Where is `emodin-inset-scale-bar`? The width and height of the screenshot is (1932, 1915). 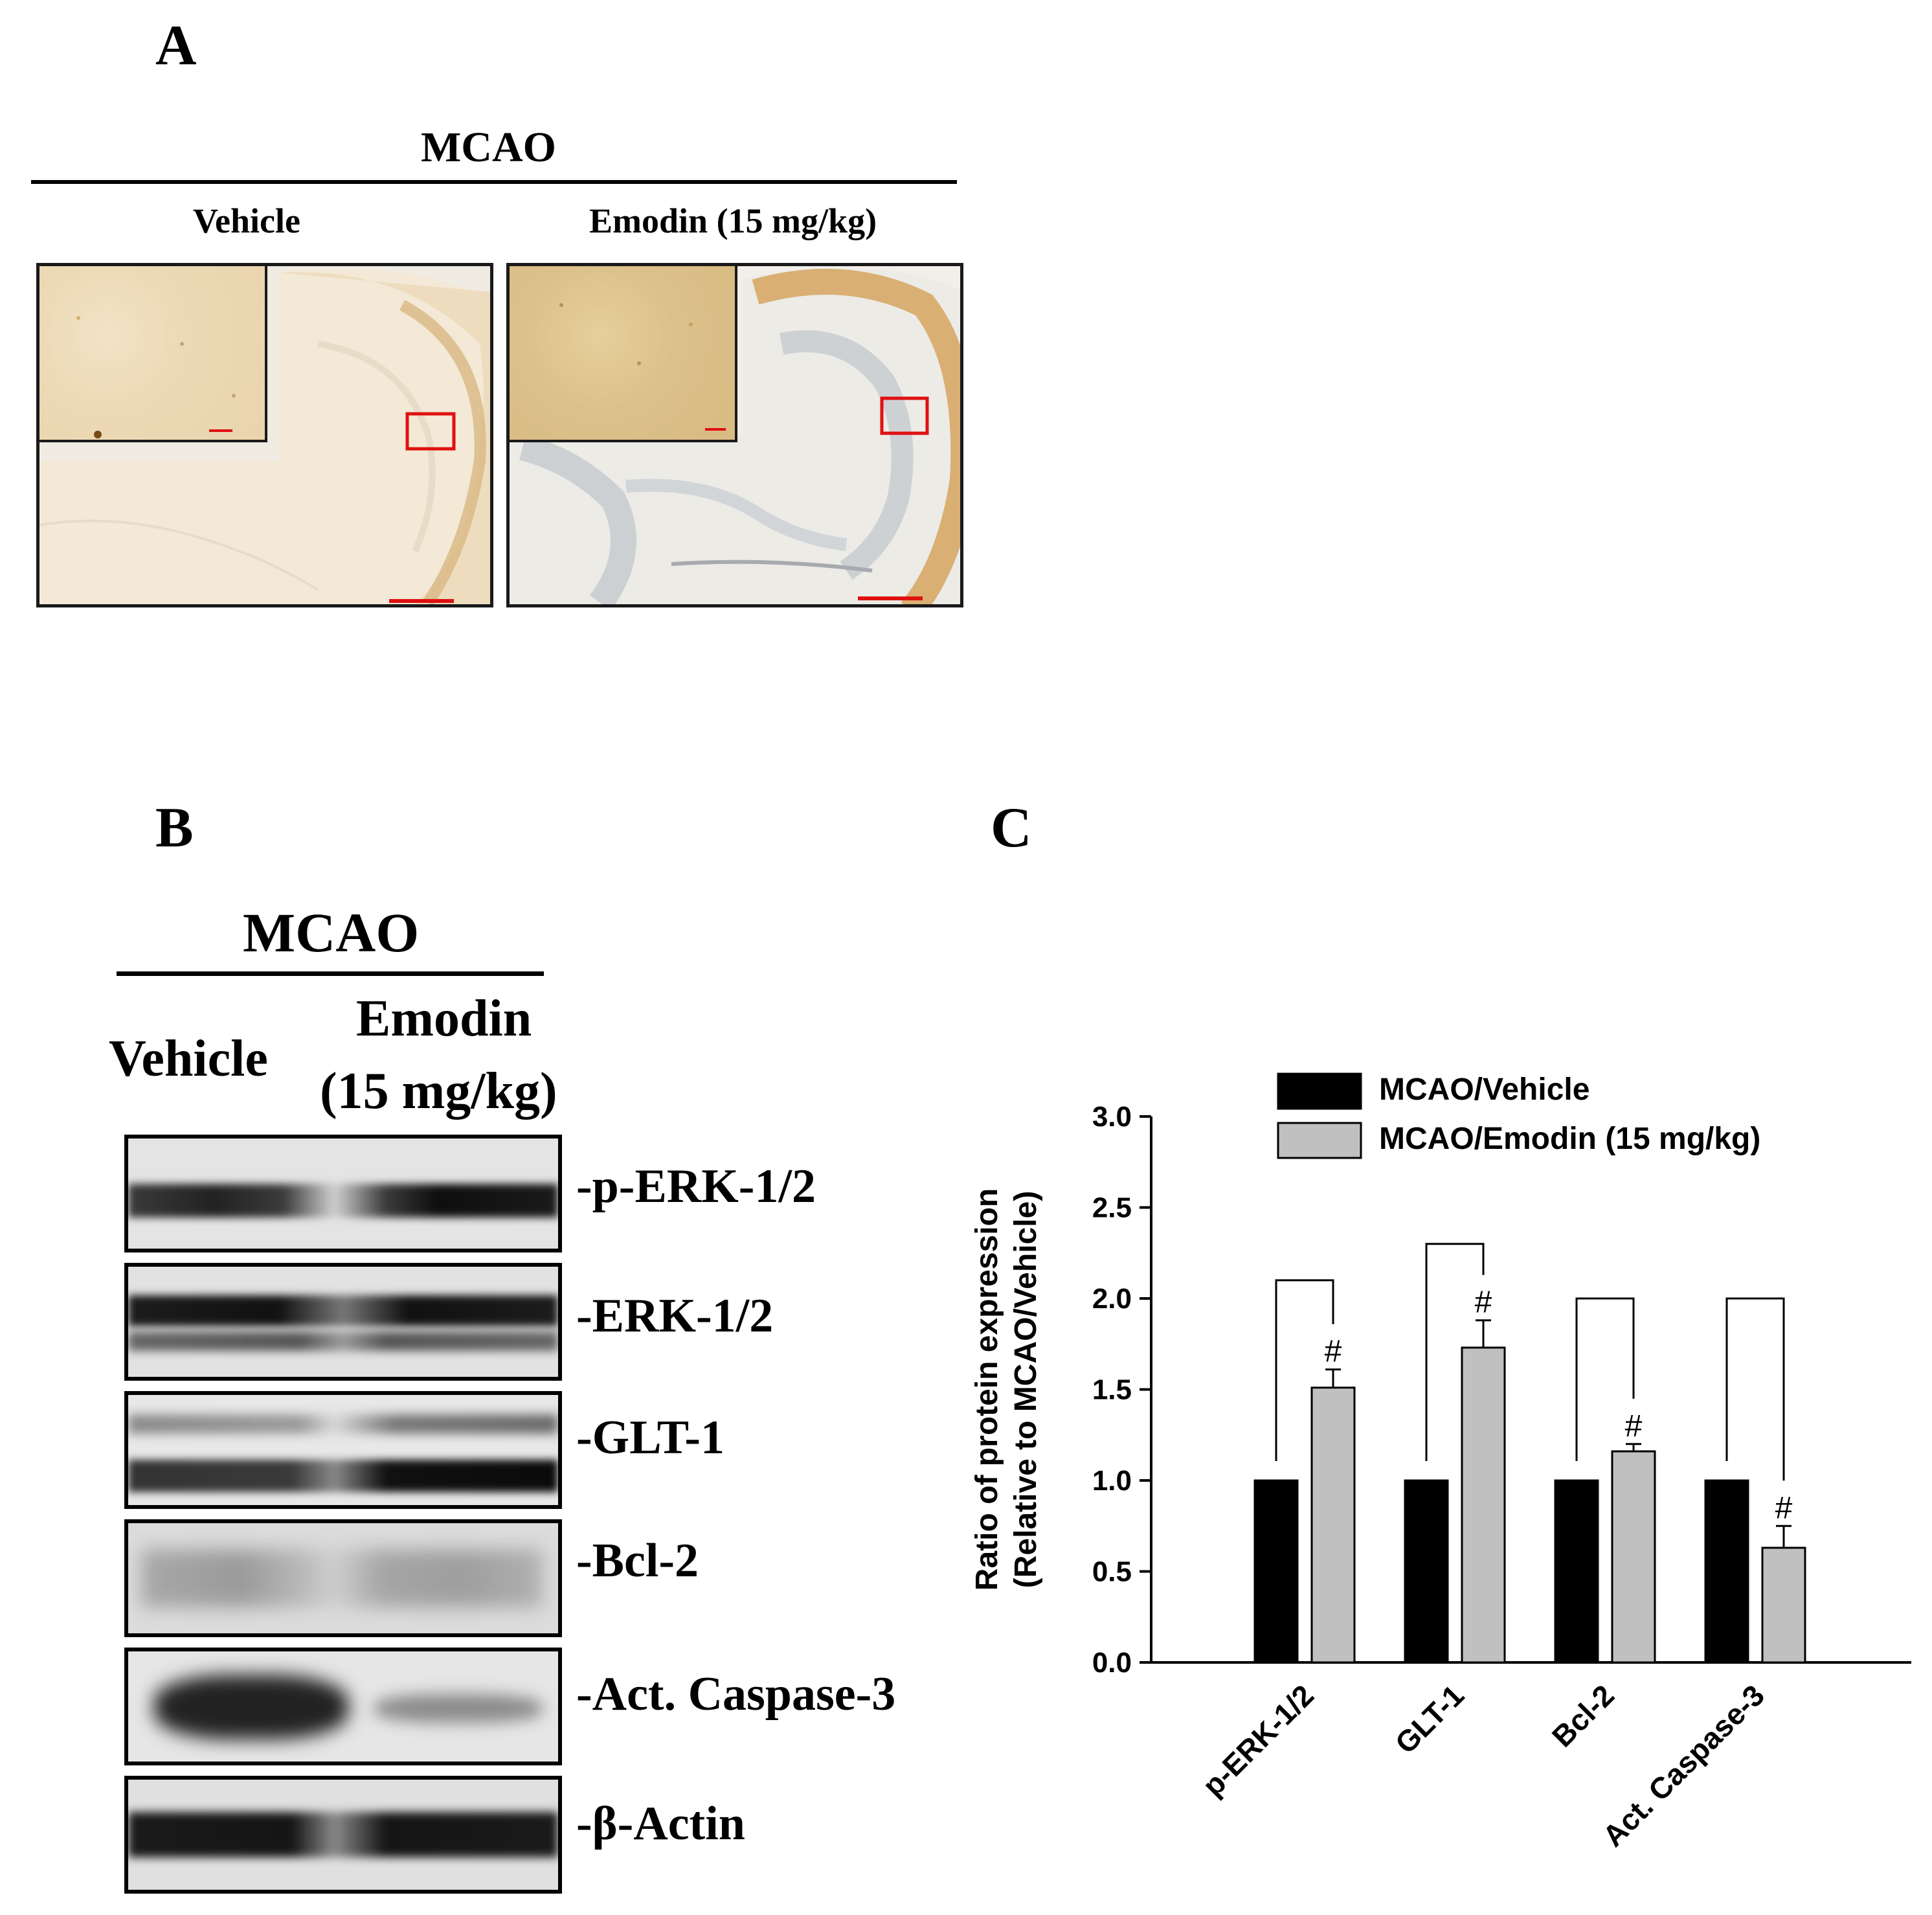
emodin-inset-scale-bar is located at coordinates (715, 429).